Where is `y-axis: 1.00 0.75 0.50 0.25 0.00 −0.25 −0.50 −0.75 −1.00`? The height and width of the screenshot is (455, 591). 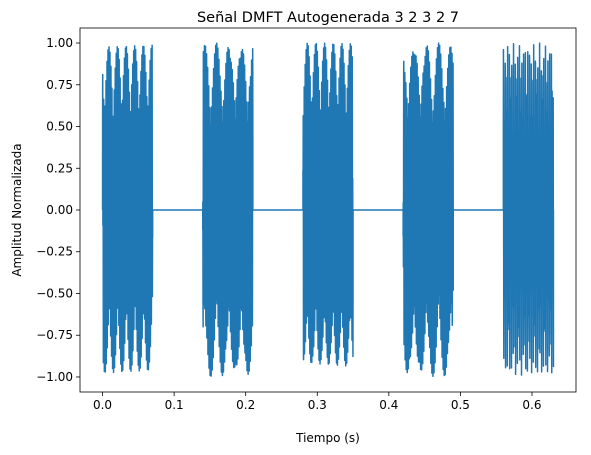
y-axis: 1.00 0.75 0.50 0.25 0.00 −0.25 −0.50 −0.75 −1.00 is located at coordinates (58, 210).